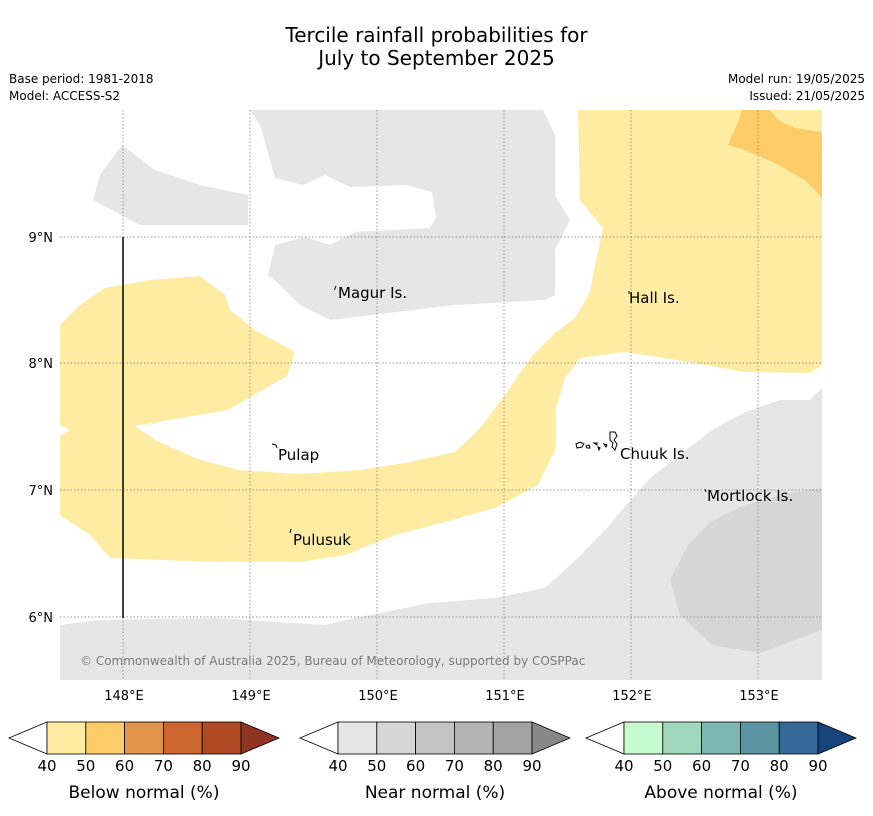 This screenshot has height=816, width=873. I want to click on chart-title-line2: July to September 2025, so click(436, 58).